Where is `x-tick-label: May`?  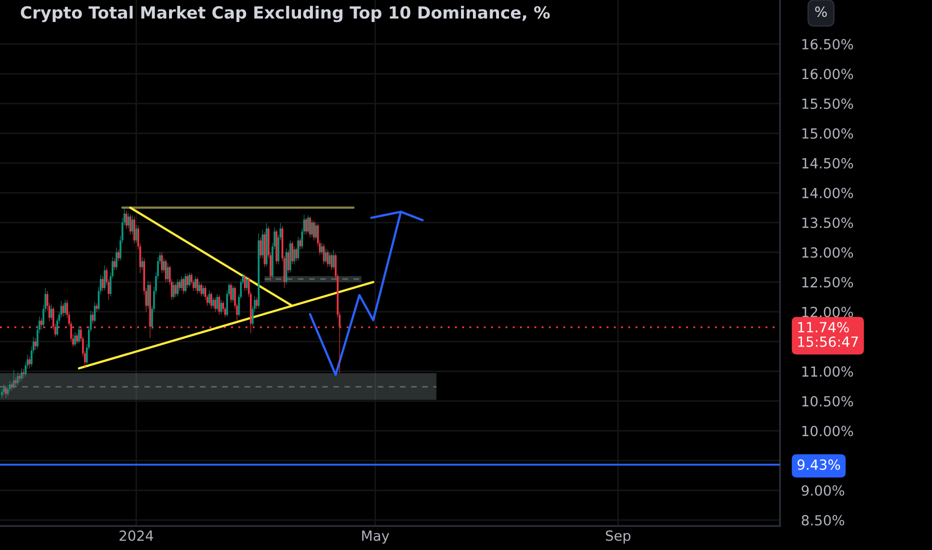 x-tick-label: May is located at coordinates (376, 537).